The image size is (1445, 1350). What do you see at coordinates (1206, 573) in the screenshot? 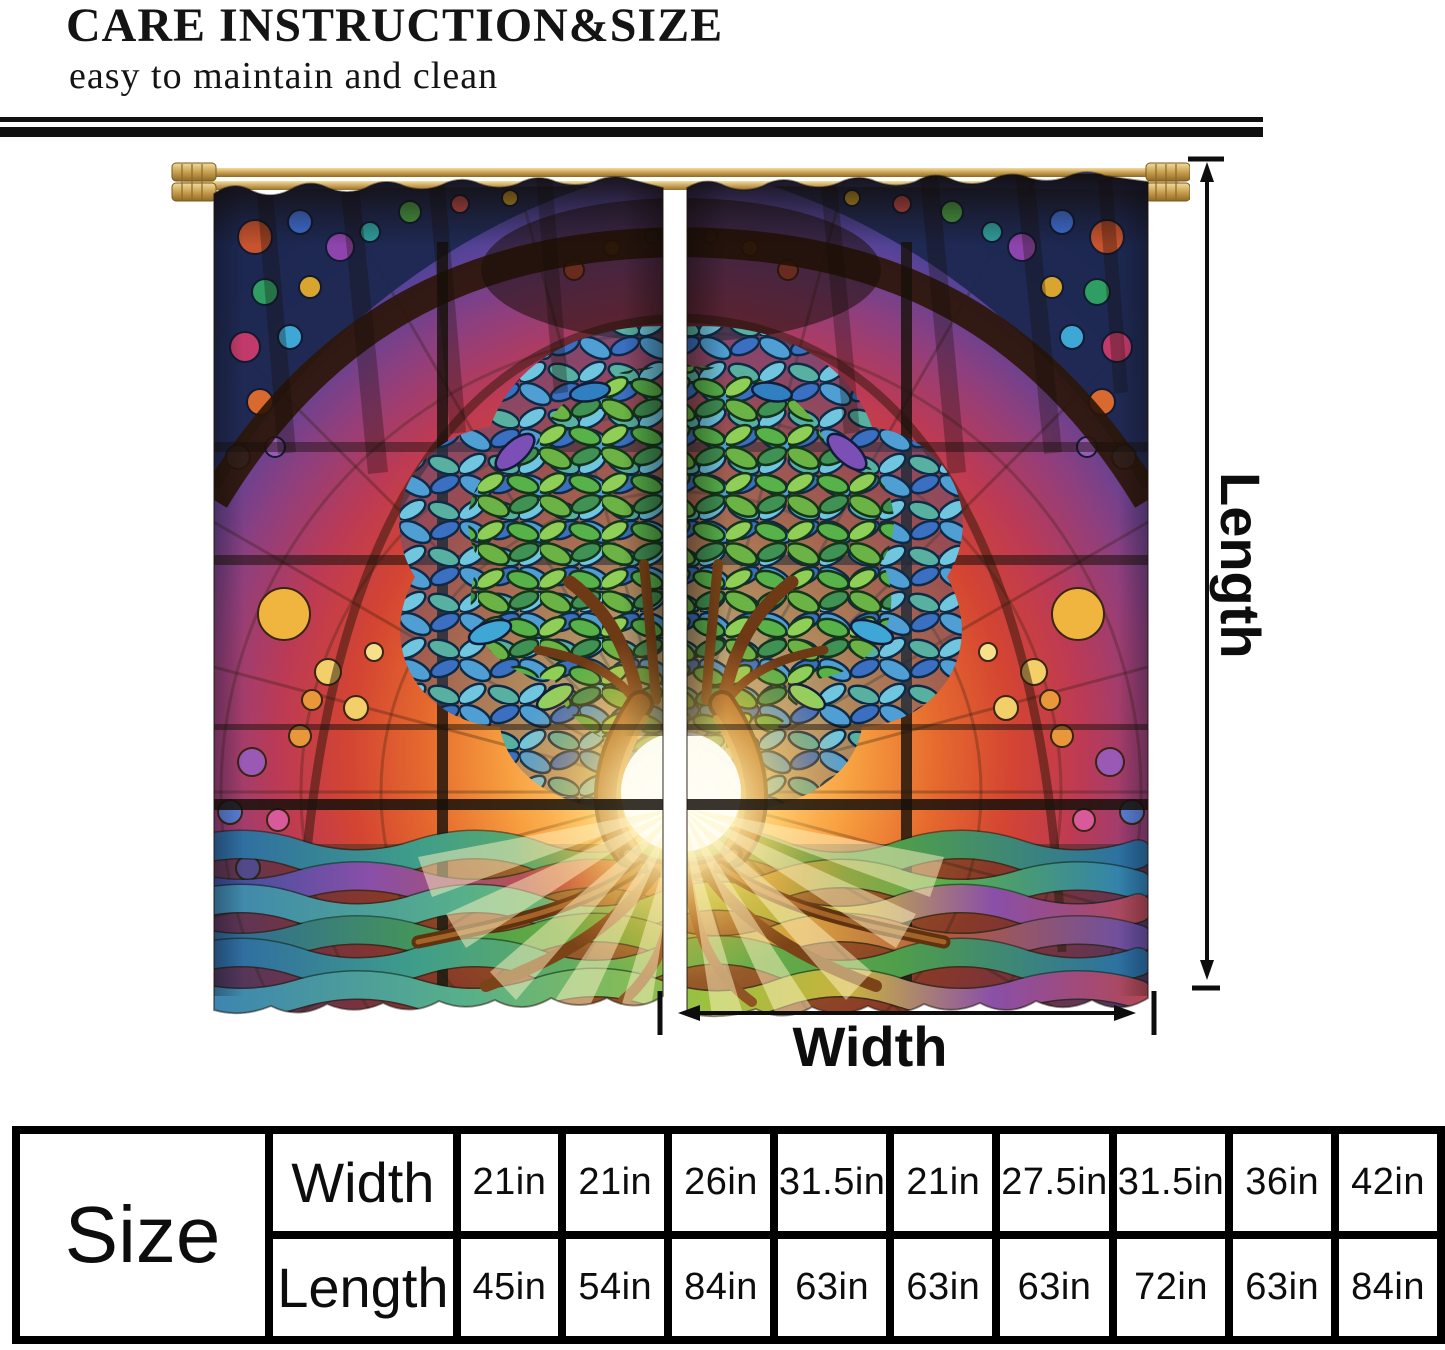
I see `length-measure-arrow` at bounding box center [1206, 573].